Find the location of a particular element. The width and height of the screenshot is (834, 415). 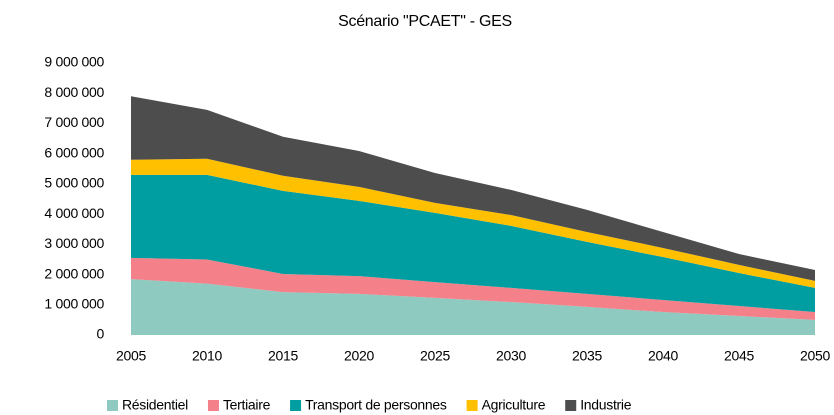

legend-label: Résidentiel is located at coordinates (155, 405).